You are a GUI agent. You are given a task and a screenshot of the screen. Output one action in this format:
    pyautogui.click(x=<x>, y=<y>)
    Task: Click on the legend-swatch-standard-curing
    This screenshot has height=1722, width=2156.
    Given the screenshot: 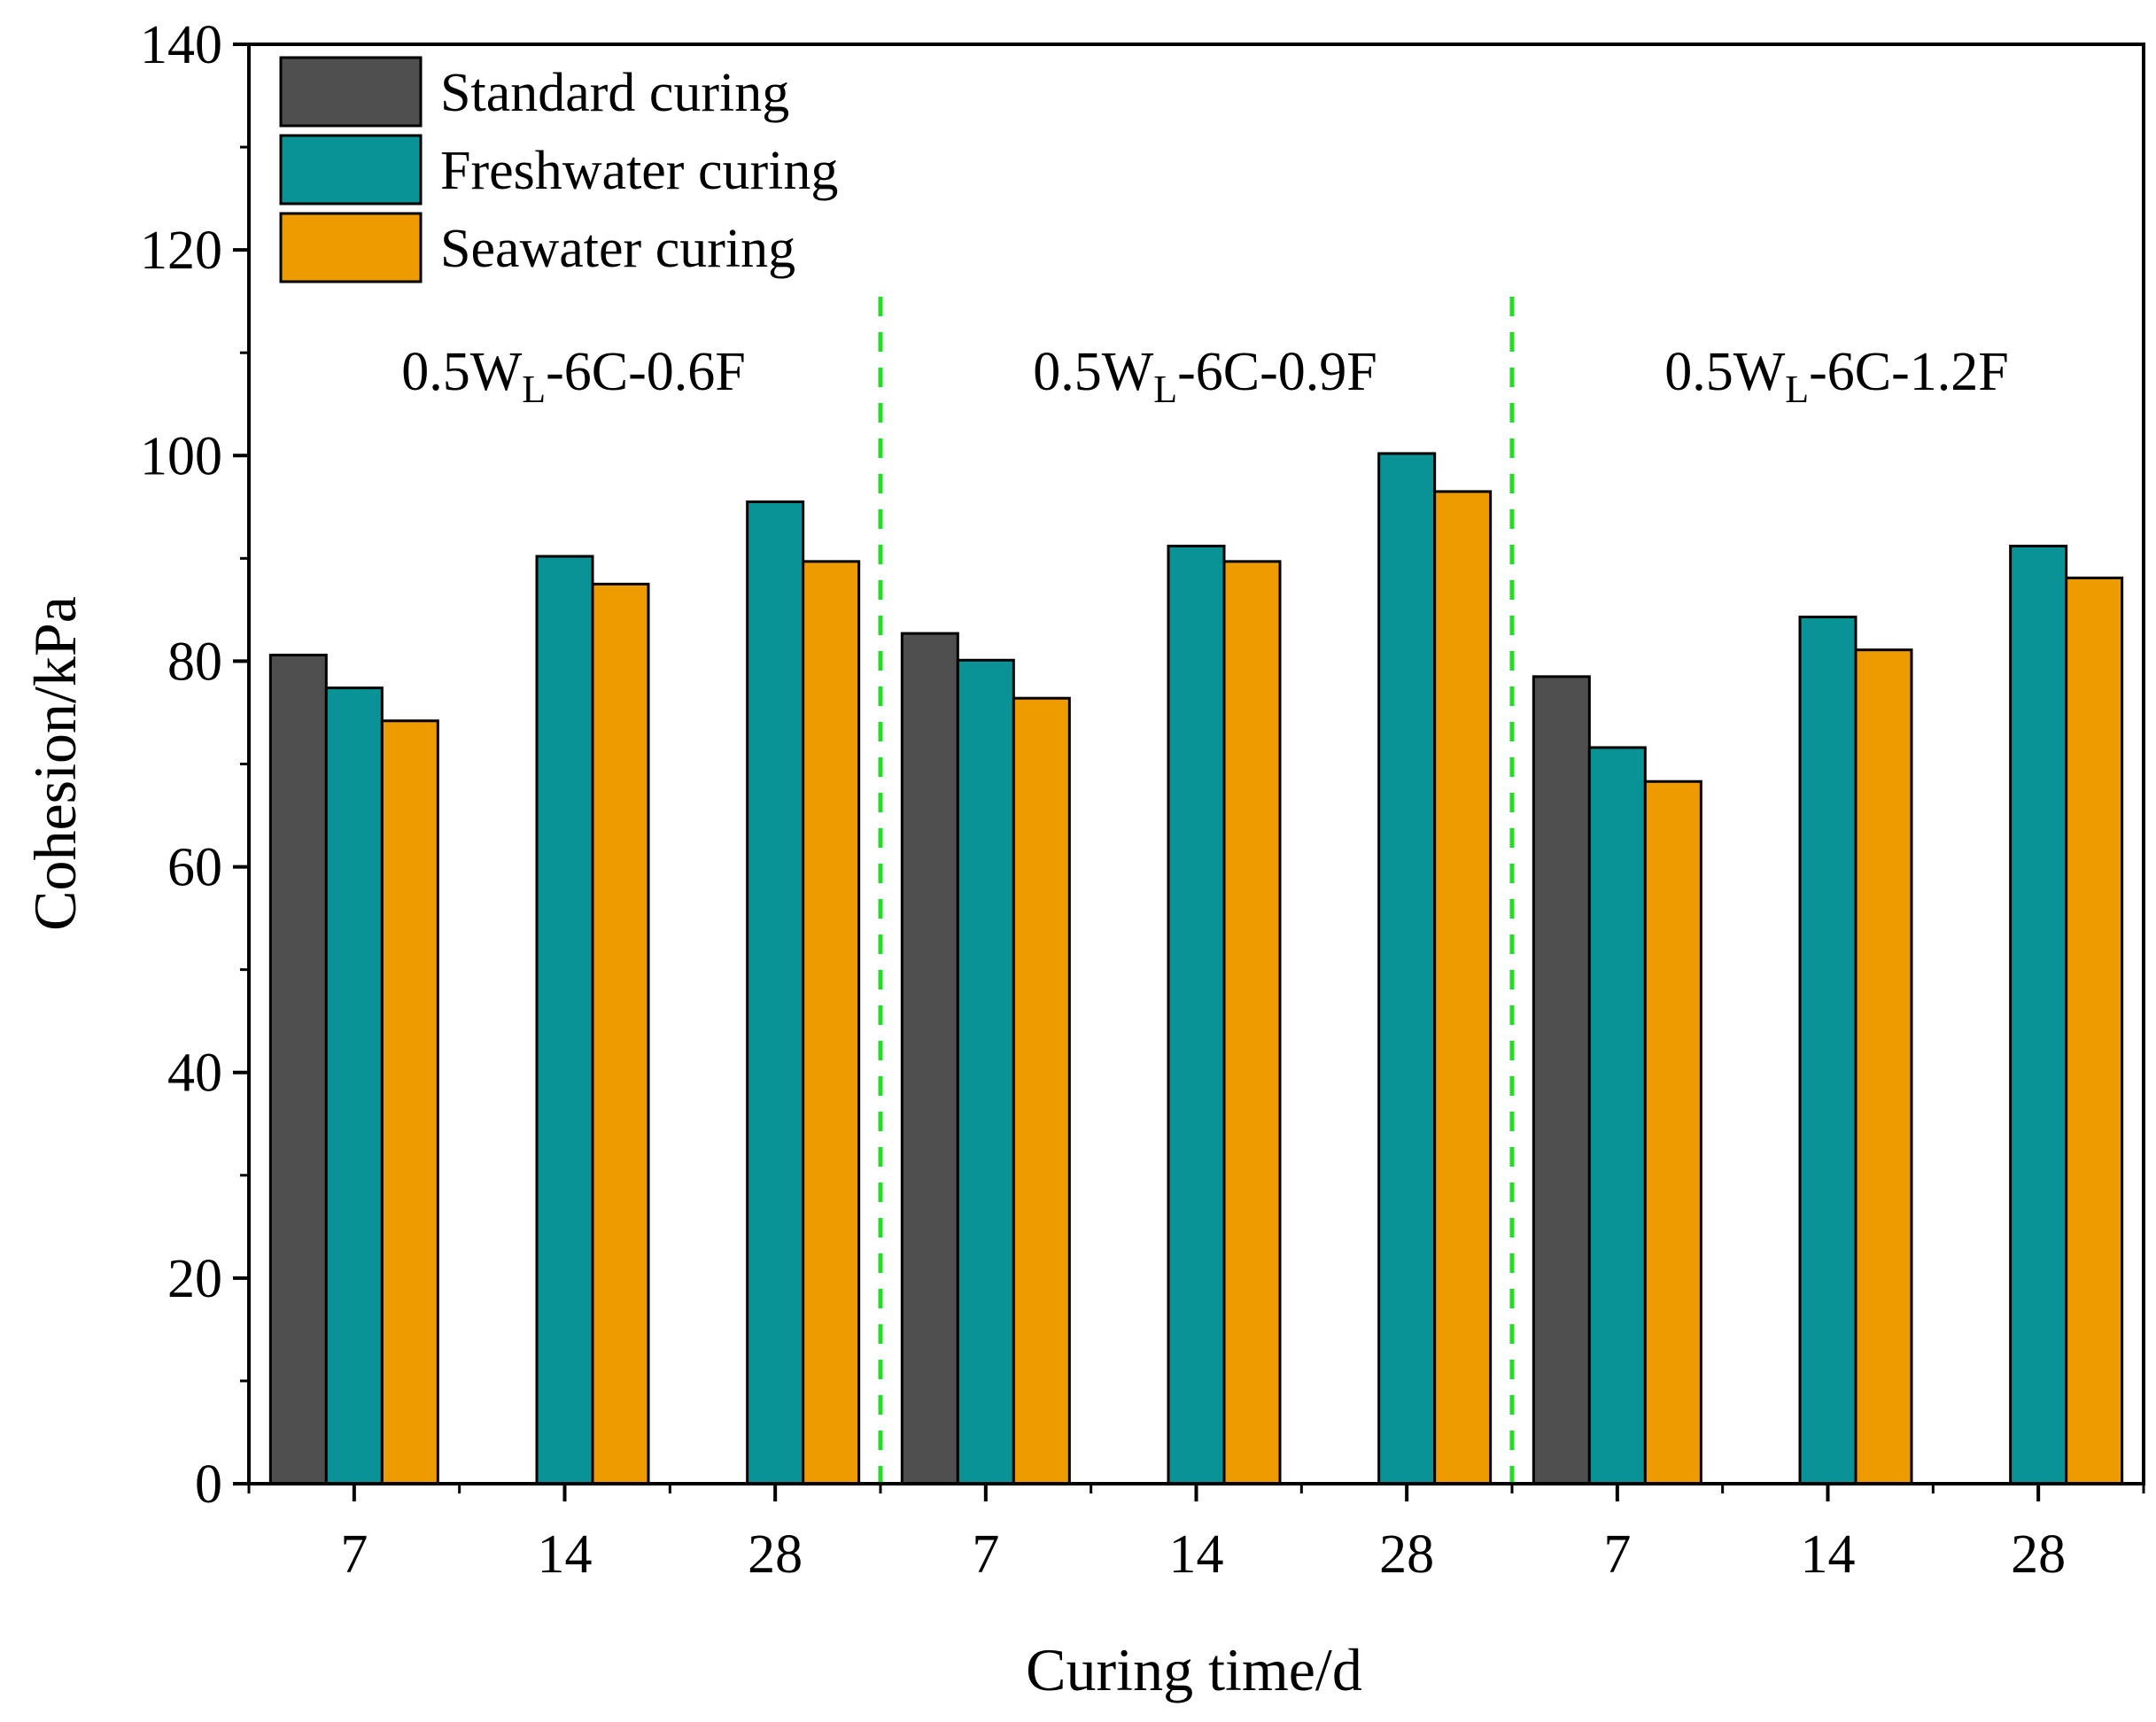 What is the action you would take?
    pyautogui.click(x=351, y=92)
    